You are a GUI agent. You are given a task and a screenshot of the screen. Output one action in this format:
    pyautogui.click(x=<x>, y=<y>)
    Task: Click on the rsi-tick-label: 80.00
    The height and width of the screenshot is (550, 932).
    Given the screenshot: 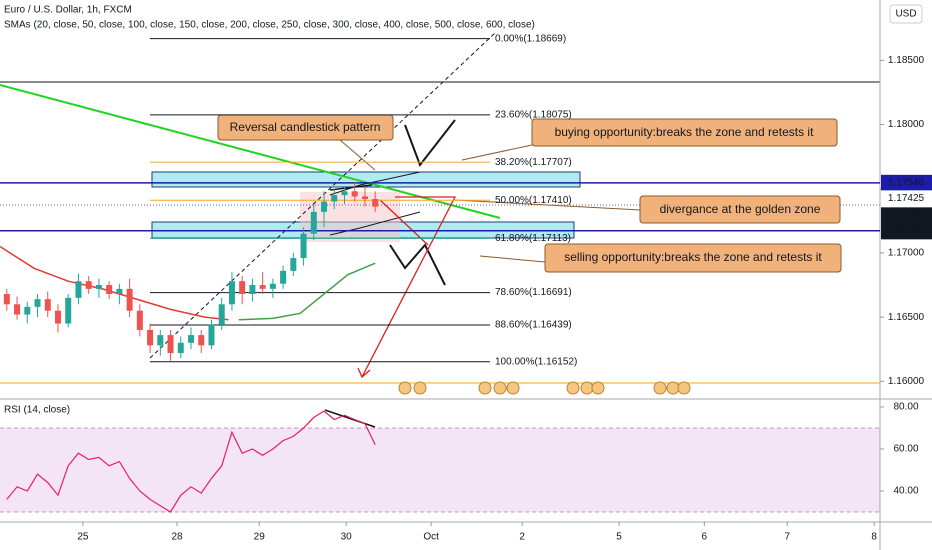 What is the action you would take?
    pyautogui.click(x=905, y=407)
    